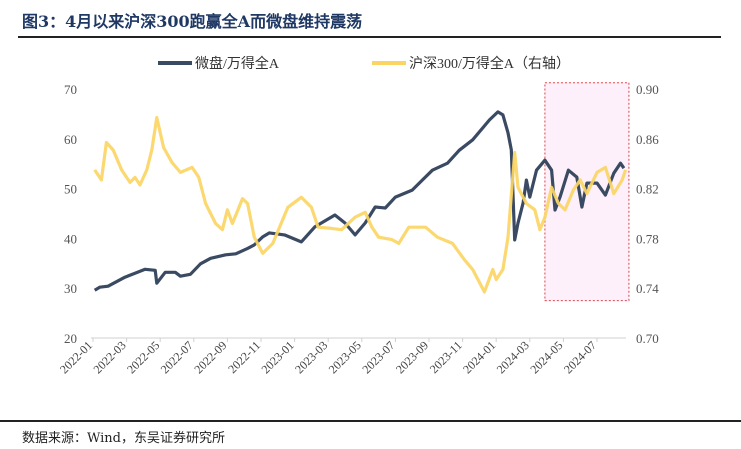  Describe the element at coordinates (647, 189) in the screenshot. I see `y-right-tick-label: 0.82` at that location.